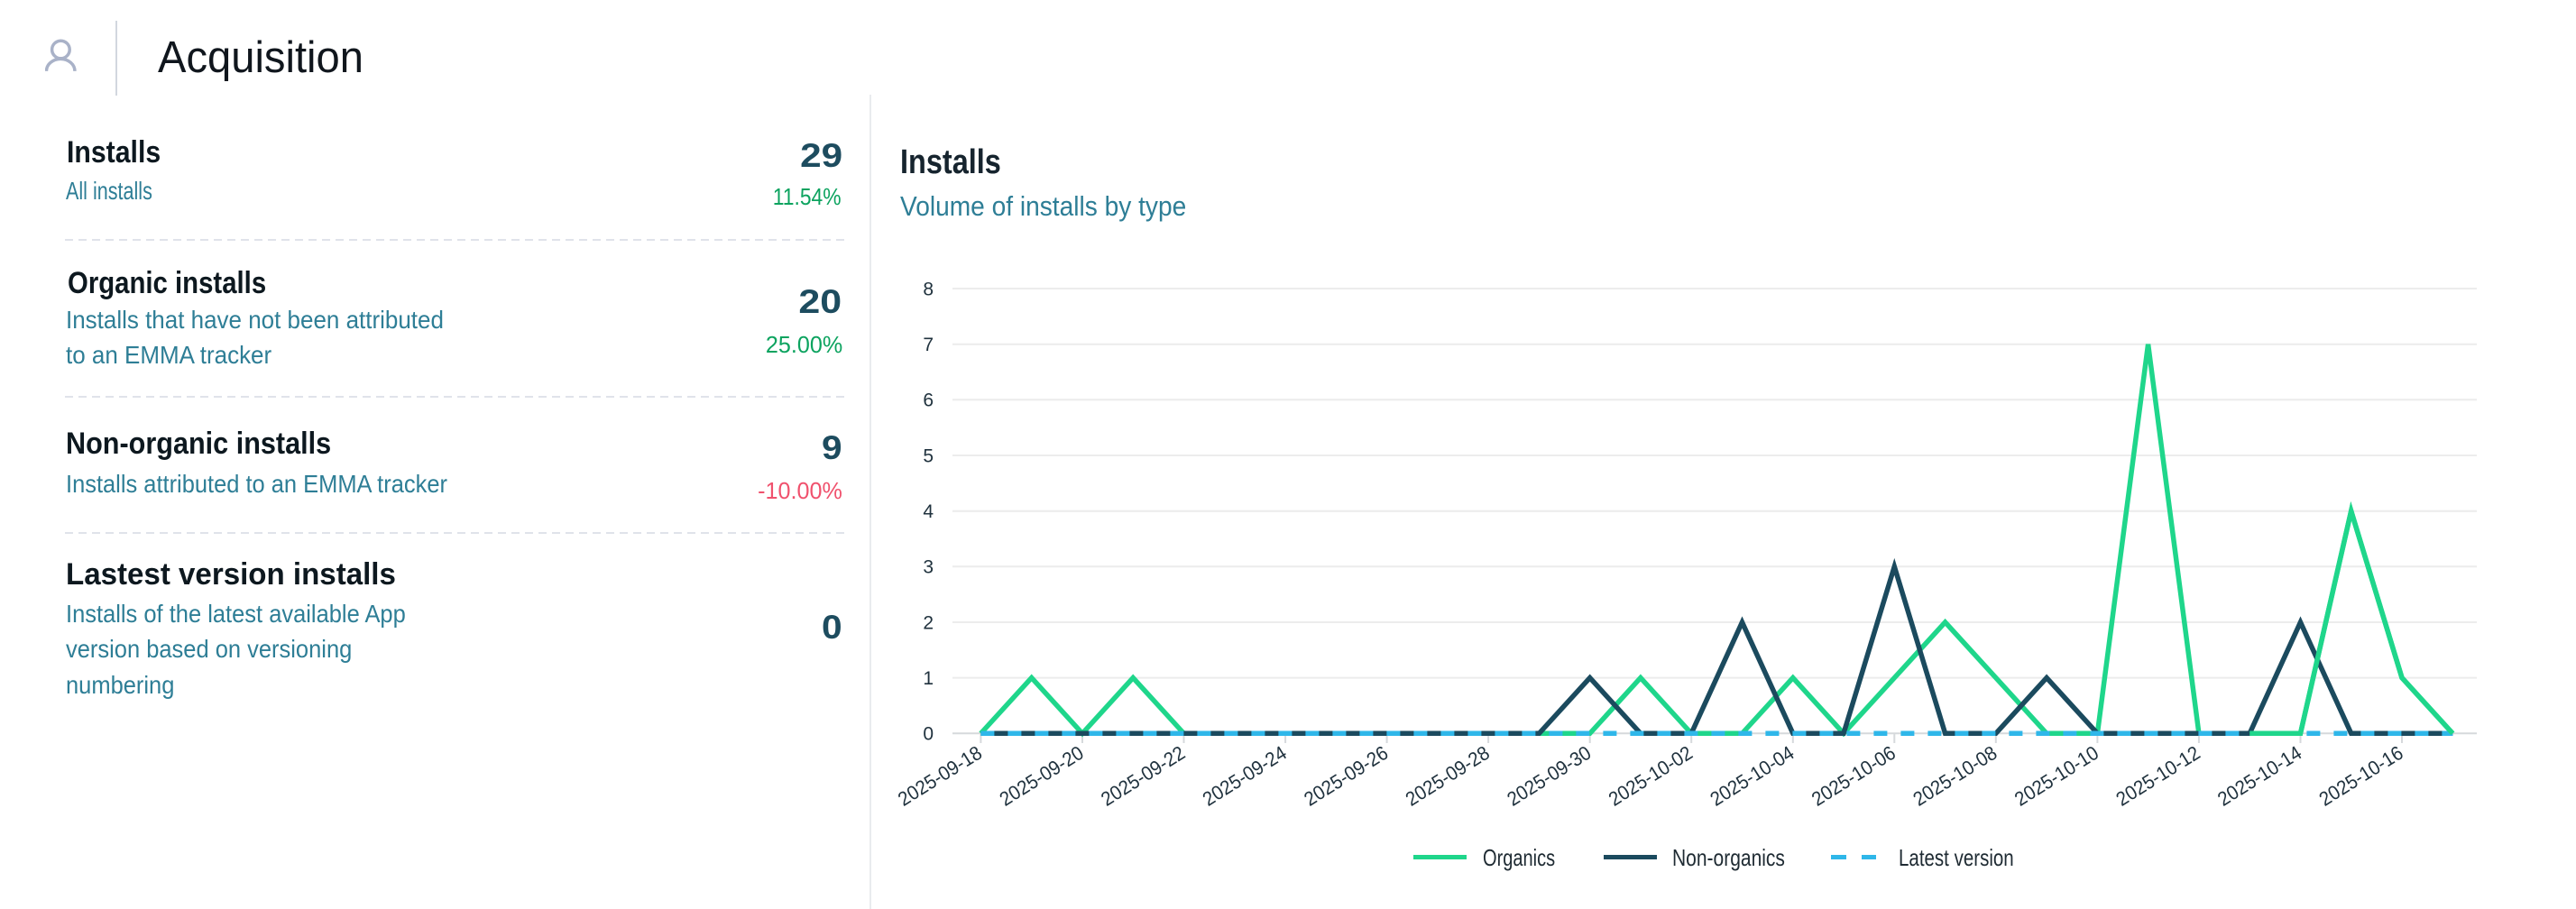 This screenshot has height=909, width=2576. I want to click on svg-text: 2025-10-04, so click(1753, 776).